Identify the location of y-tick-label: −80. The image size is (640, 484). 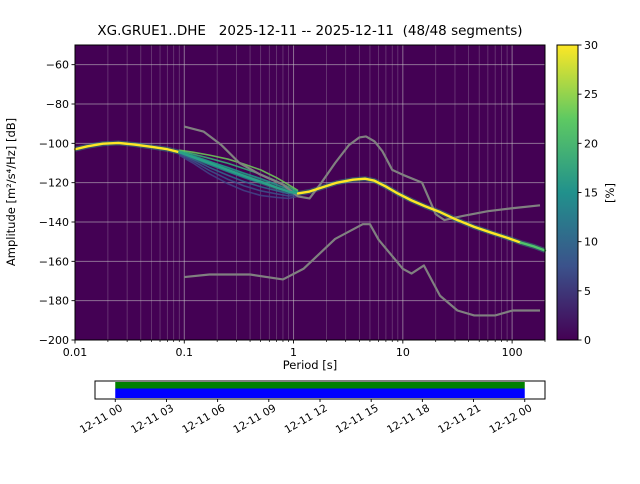
(57, 104).